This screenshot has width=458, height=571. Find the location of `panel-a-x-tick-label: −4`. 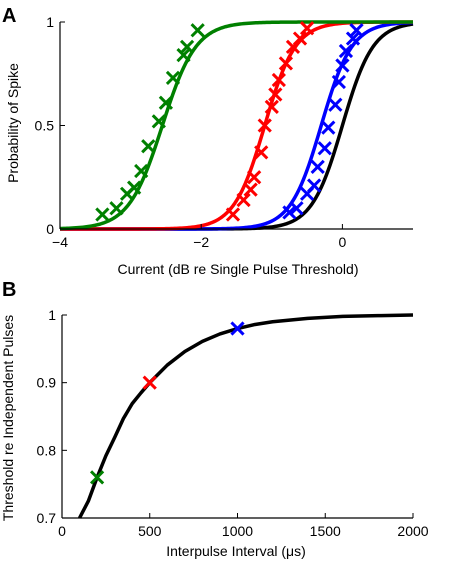

panel-a-x-tick-label: −4 is located at coordinates (60, 242).